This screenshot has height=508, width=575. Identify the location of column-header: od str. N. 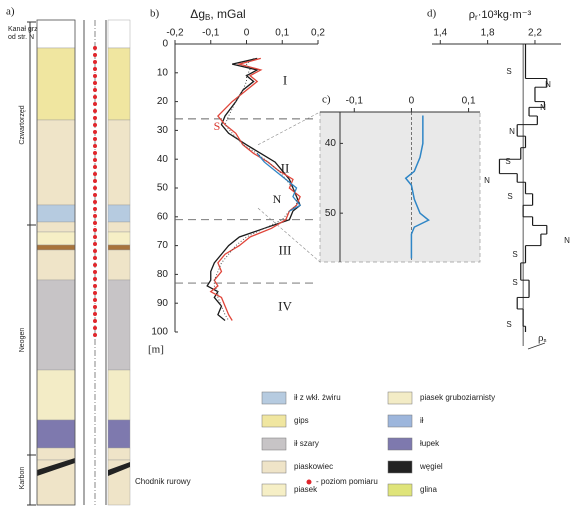
(21, 37).